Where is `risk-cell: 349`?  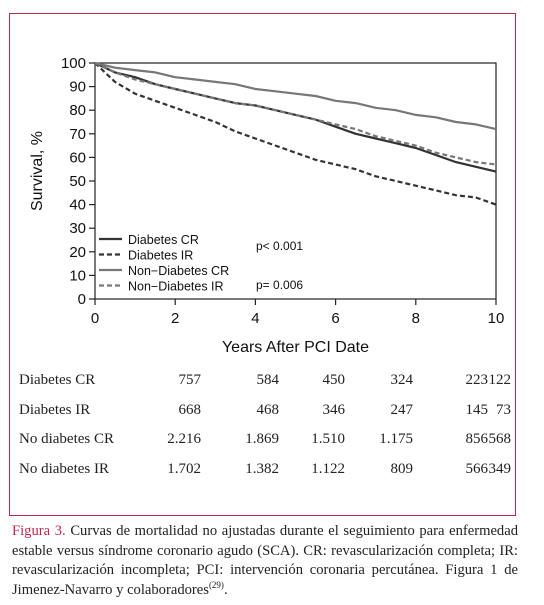 risk-cell: 349 is located at coordinates (500, 468).